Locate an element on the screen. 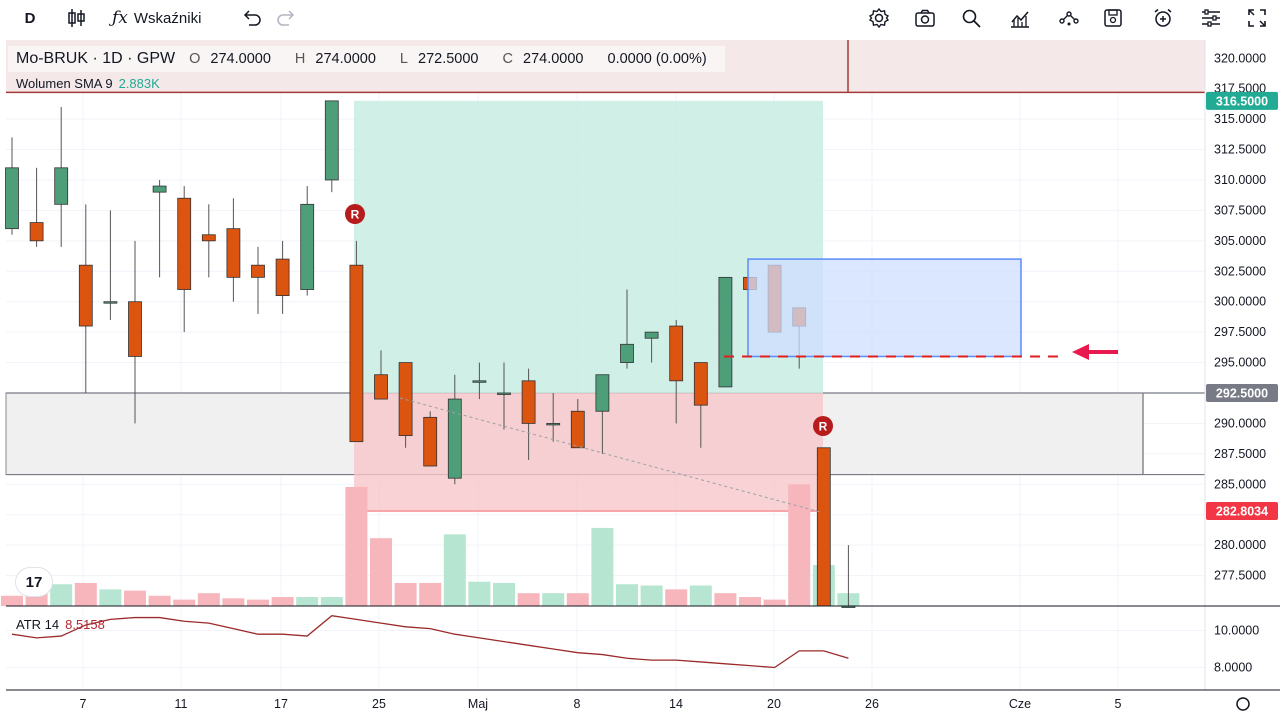  arrow-head is located at coordinates (1080, 352).